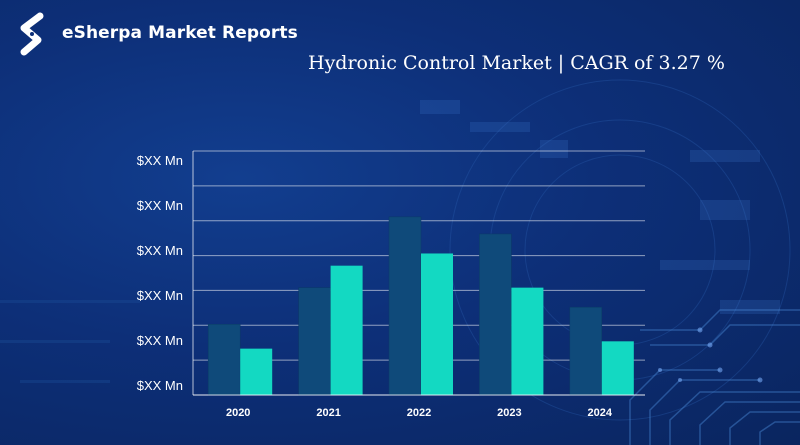  I want to click on x-tick-label: 2020, so click(238, 413).